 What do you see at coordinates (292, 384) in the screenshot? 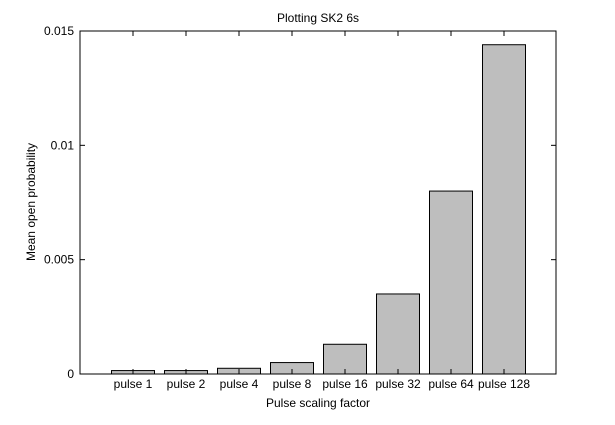
I see `x-tick-label: pulse 8` at bounding box center [292, 384].